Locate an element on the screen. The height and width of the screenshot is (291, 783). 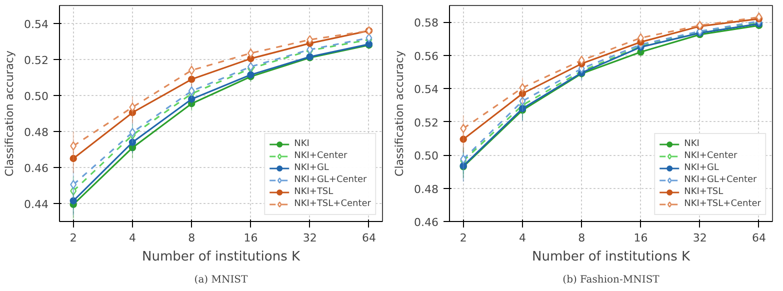
text: (b) Fashion-MNIST is located at coordinates (611, 280).